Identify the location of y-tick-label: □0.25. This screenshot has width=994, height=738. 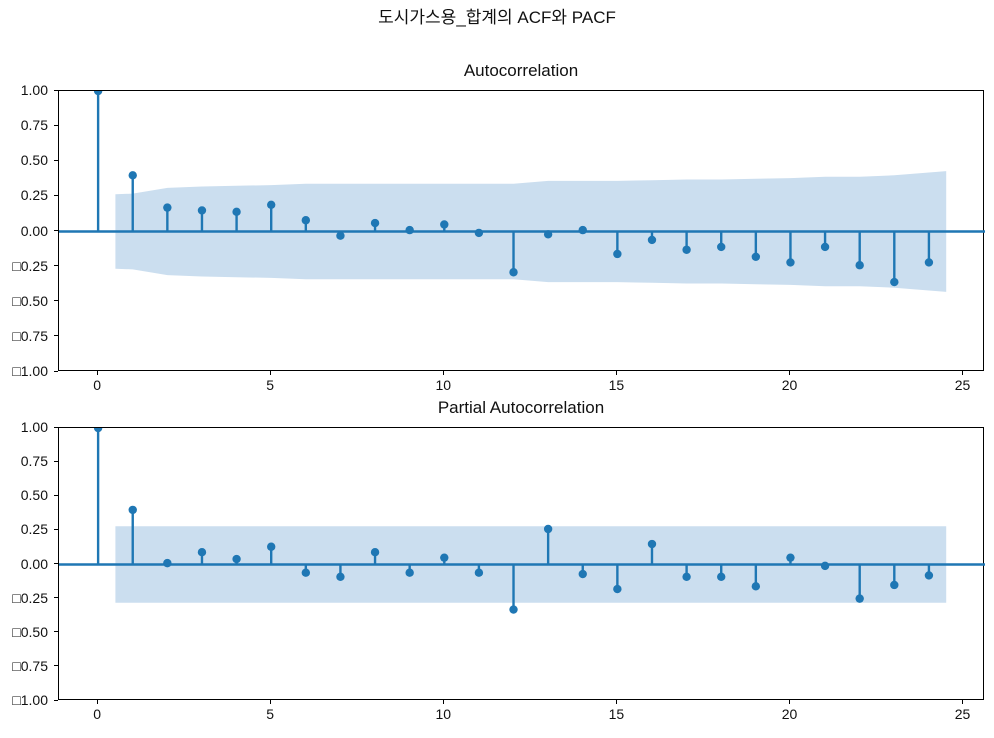
(30, 597).